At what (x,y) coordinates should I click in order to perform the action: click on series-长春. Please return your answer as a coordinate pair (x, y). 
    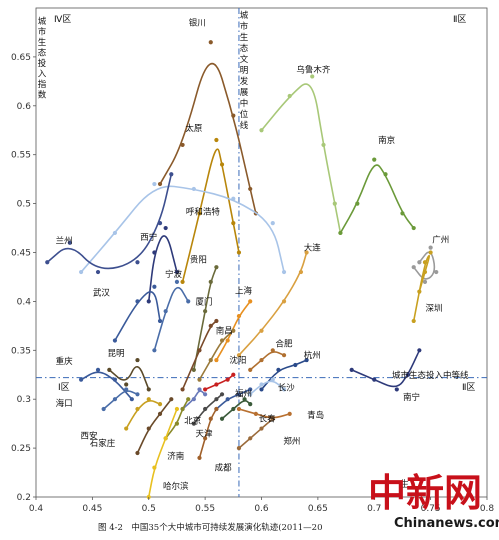
    Looking at the image, I should click on (236, 409).